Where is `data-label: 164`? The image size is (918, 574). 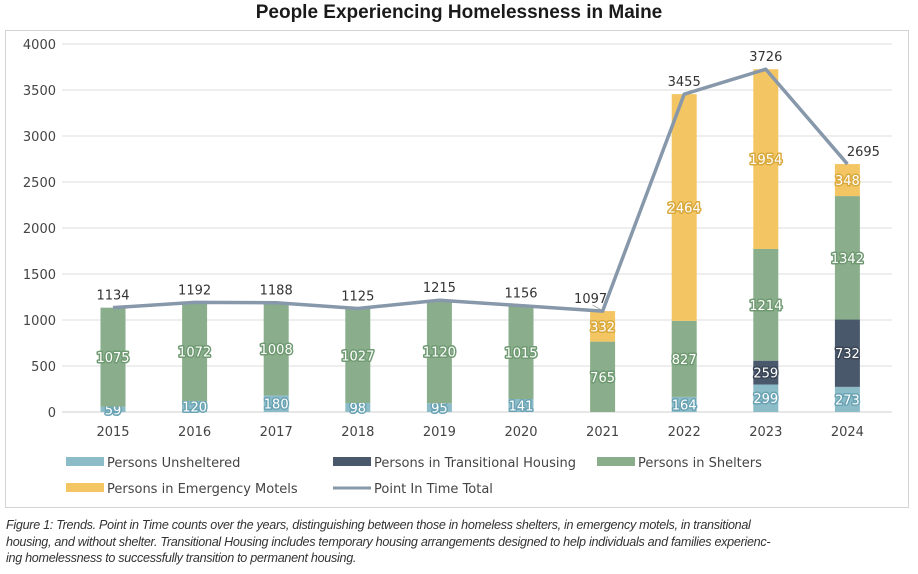
data-label: 164 is located at coordinates (684, 405).